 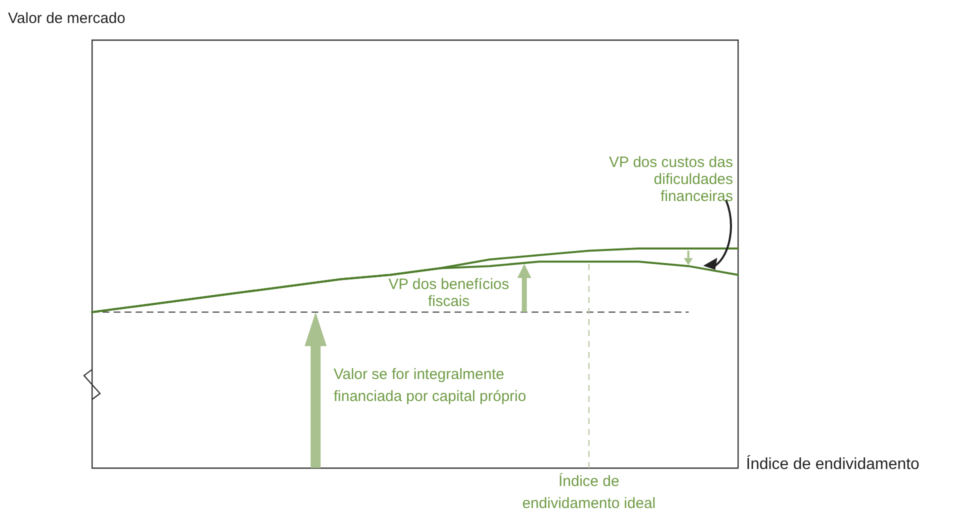 I want to click on annotation: Valor se for integralmente financiada por capital próprio, so click(x=431, y=386).